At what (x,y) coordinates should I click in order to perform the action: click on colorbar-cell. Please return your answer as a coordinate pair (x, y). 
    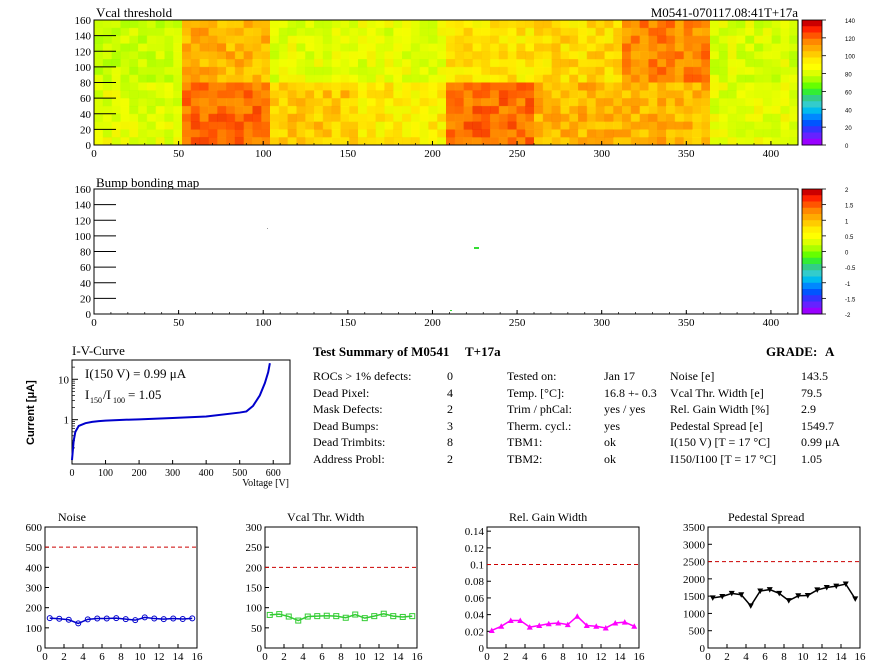
    Looking at the image, I should click on (812, 111).